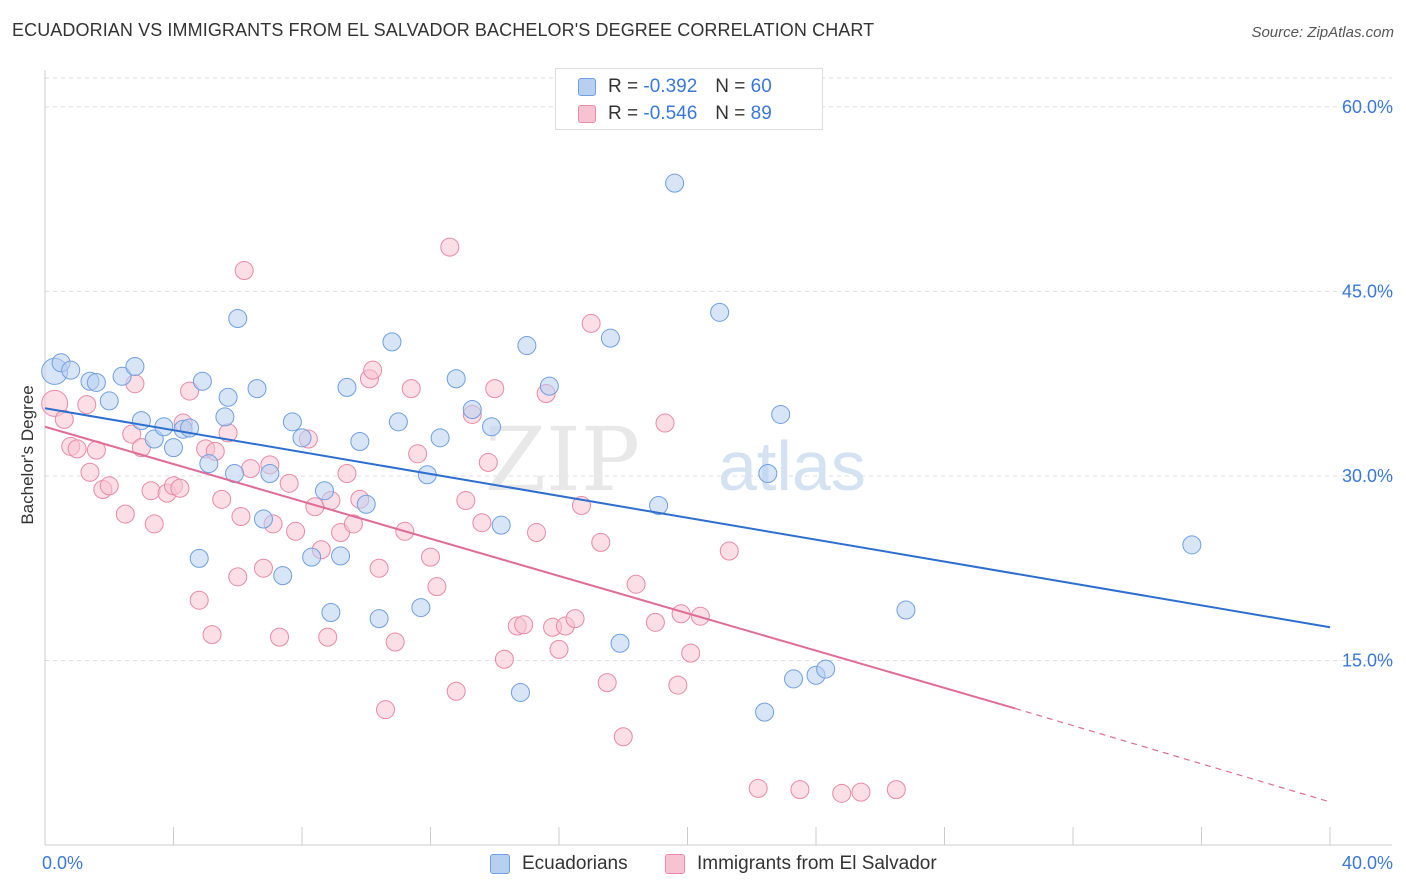  What do you see at coordinates (761, 86) in the screenshot?
I see `legend-n-value: 60` at bounding box center [761, 86].